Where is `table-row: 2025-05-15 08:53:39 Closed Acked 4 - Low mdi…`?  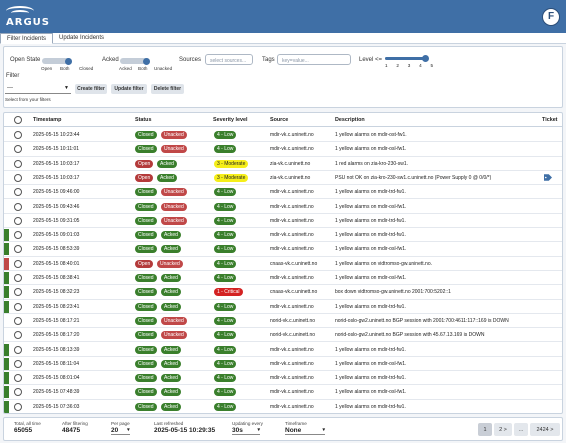
table-row: 2025-05-15 08:53:39 Closed Acked 4 - Low mdi… is located at coordinates (283, 249).